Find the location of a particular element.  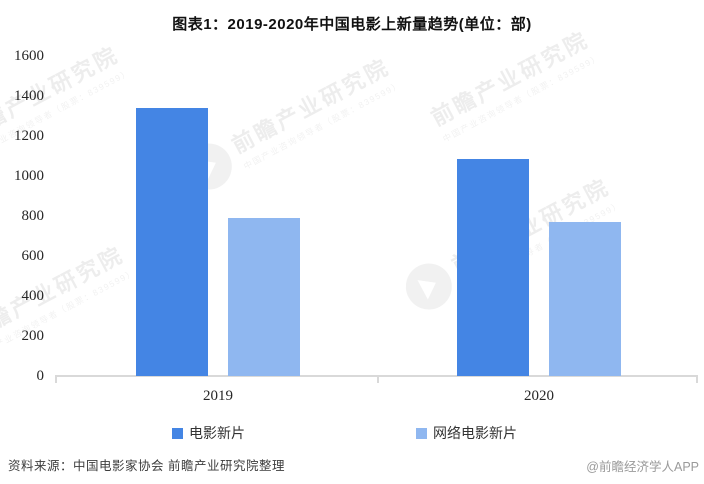

y-axis: 0 200 400 600 800 1000 1200 1400 1600 is located at coordinates (22, 242).